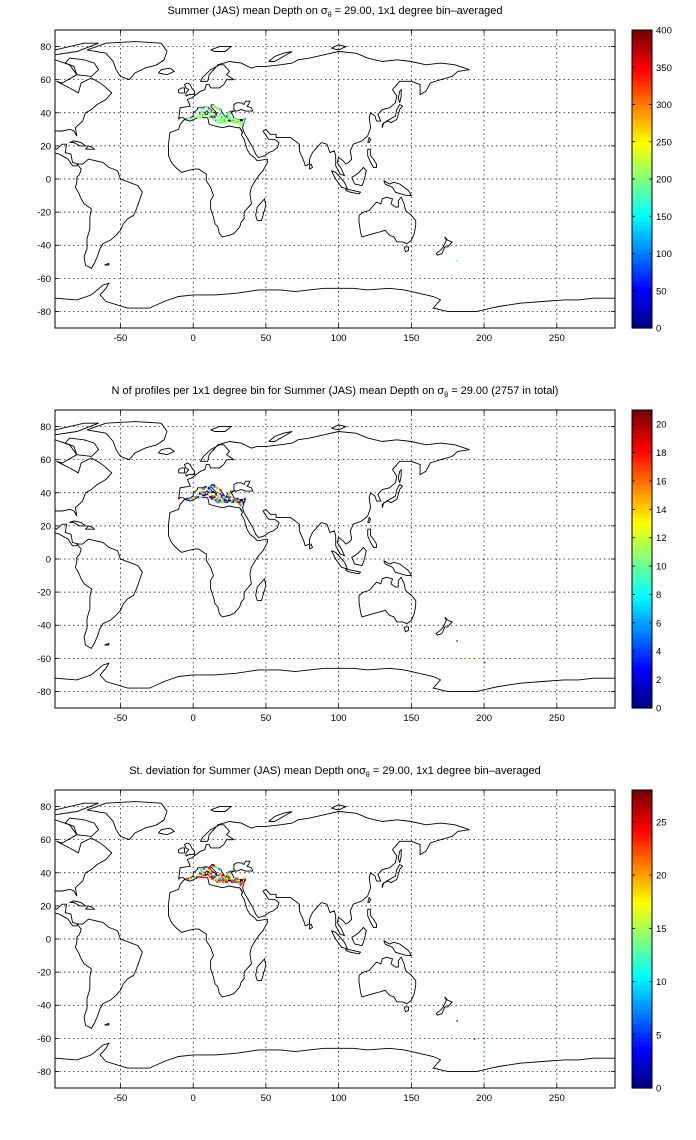  What do you see at coordinates (218, 557) in the screenshot?
I see `coastline-africa` at bounding box center [218, 557].